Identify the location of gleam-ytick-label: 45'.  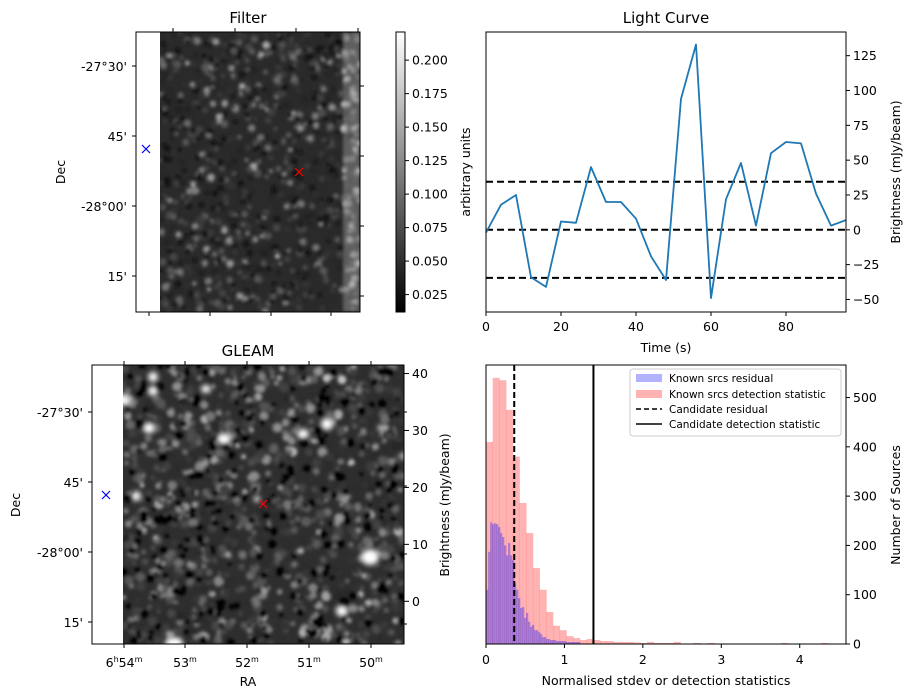
(73, 482).